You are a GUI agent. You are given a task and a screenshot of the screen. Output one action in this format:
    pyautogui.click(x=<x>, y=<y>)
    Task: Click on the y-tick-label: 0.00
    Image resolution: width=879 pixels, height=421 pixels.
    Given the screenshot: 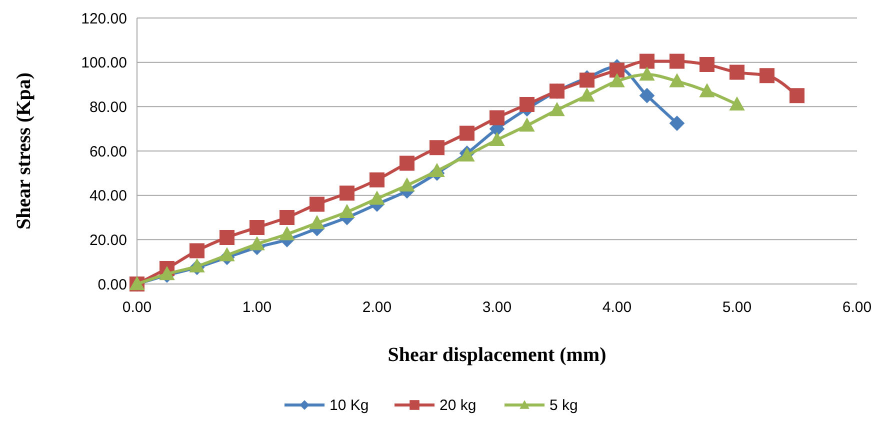 What is the action you would take?
    pyautogui.click(x=112, y=285)
    